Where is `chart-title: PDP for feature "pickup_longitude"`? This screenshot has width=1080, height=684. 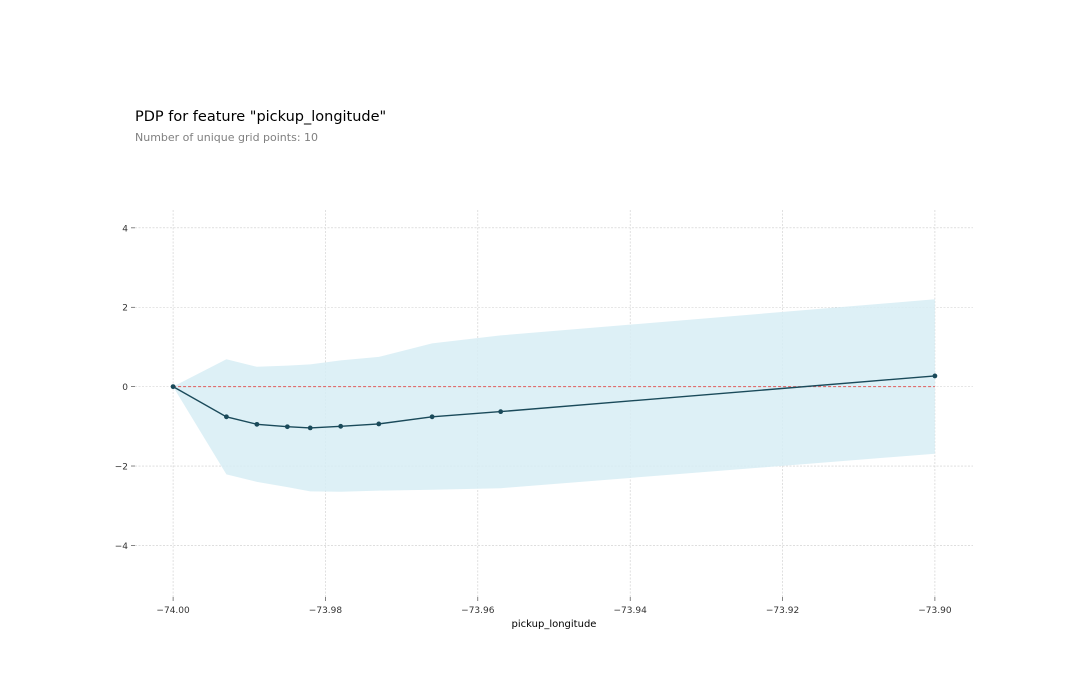
chart-title: PDP for feature "pickup_longitude" is located at coordinates (261, 117).